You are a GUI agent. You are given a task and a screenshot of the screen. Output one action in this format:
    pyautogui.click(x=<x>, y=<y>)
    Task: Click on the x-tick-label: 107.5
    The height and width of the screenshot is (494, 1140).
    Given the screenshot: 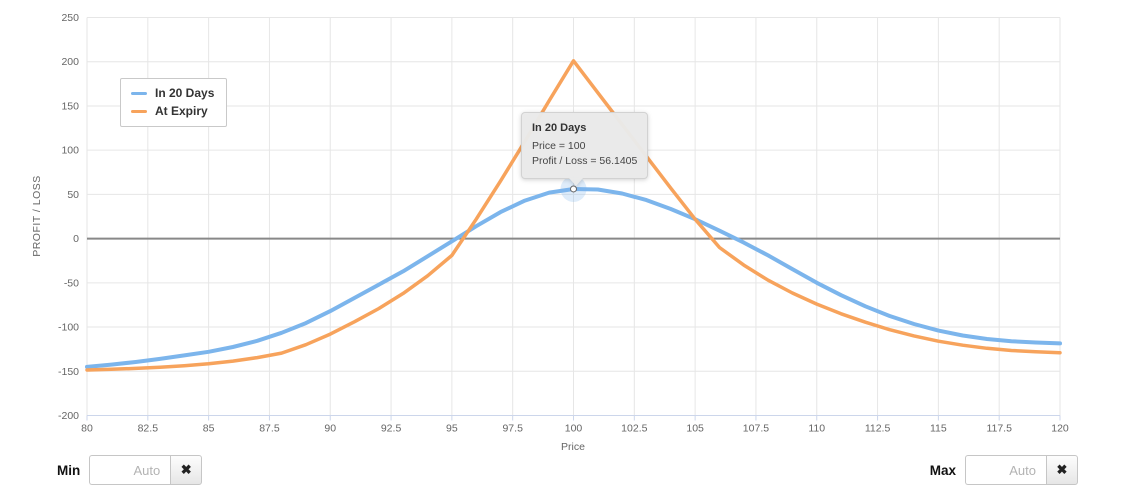 What is the action you would take?
    pyautogui.click(x=756, y=429)
    